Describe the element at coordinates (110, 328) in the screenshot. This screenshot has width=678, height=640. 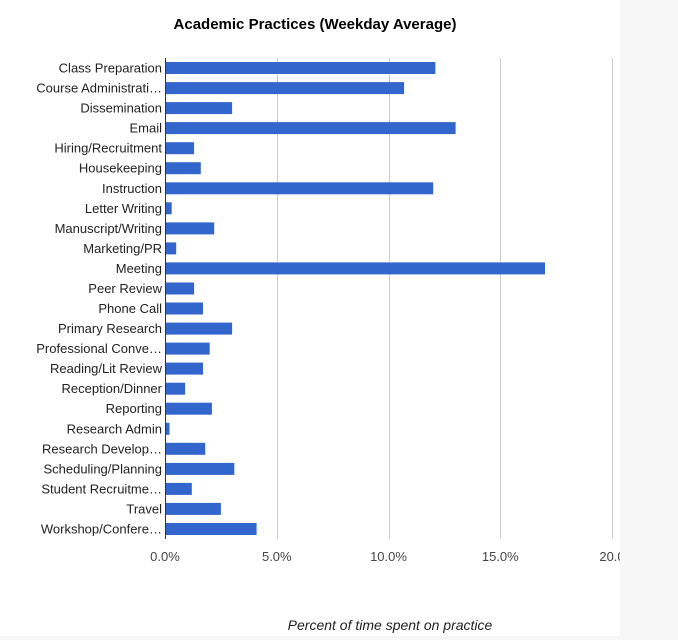
I see `category-label: Primary Research` at that location.